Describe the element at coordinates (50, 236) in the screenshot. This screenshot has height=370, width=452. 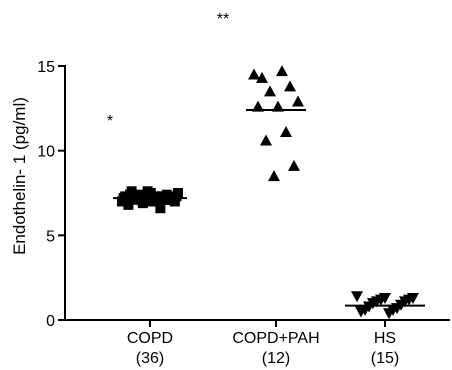
I see `y-tick-label: 5` at that location.